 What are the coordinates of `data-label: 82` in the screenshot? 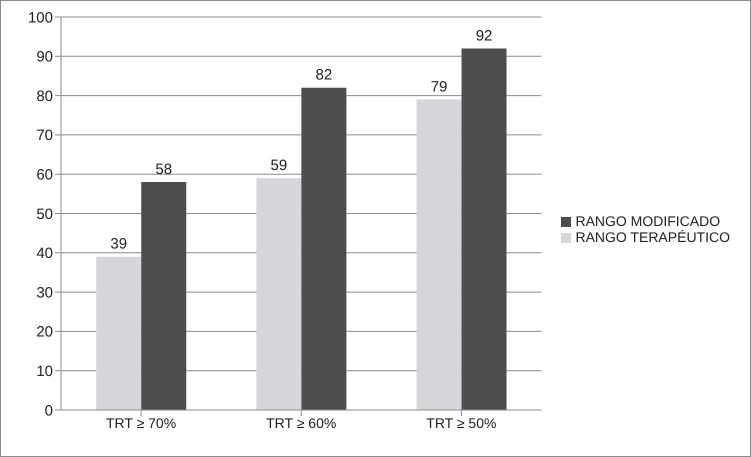 It's located at (324, 75).